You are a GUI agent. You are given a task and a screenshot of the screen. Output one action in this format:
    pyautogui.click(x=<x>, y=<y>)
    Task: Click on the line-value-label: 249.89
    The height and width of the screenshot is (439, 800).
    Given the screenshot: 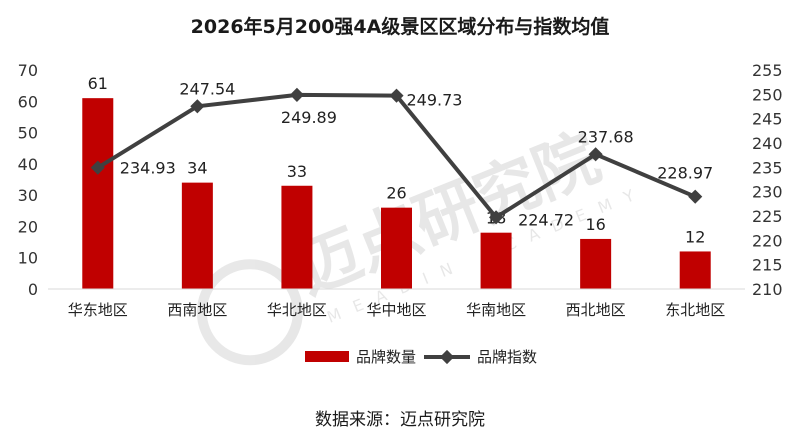 What is the action you would take?
    pyautogui.click(x=309, y=117)
    